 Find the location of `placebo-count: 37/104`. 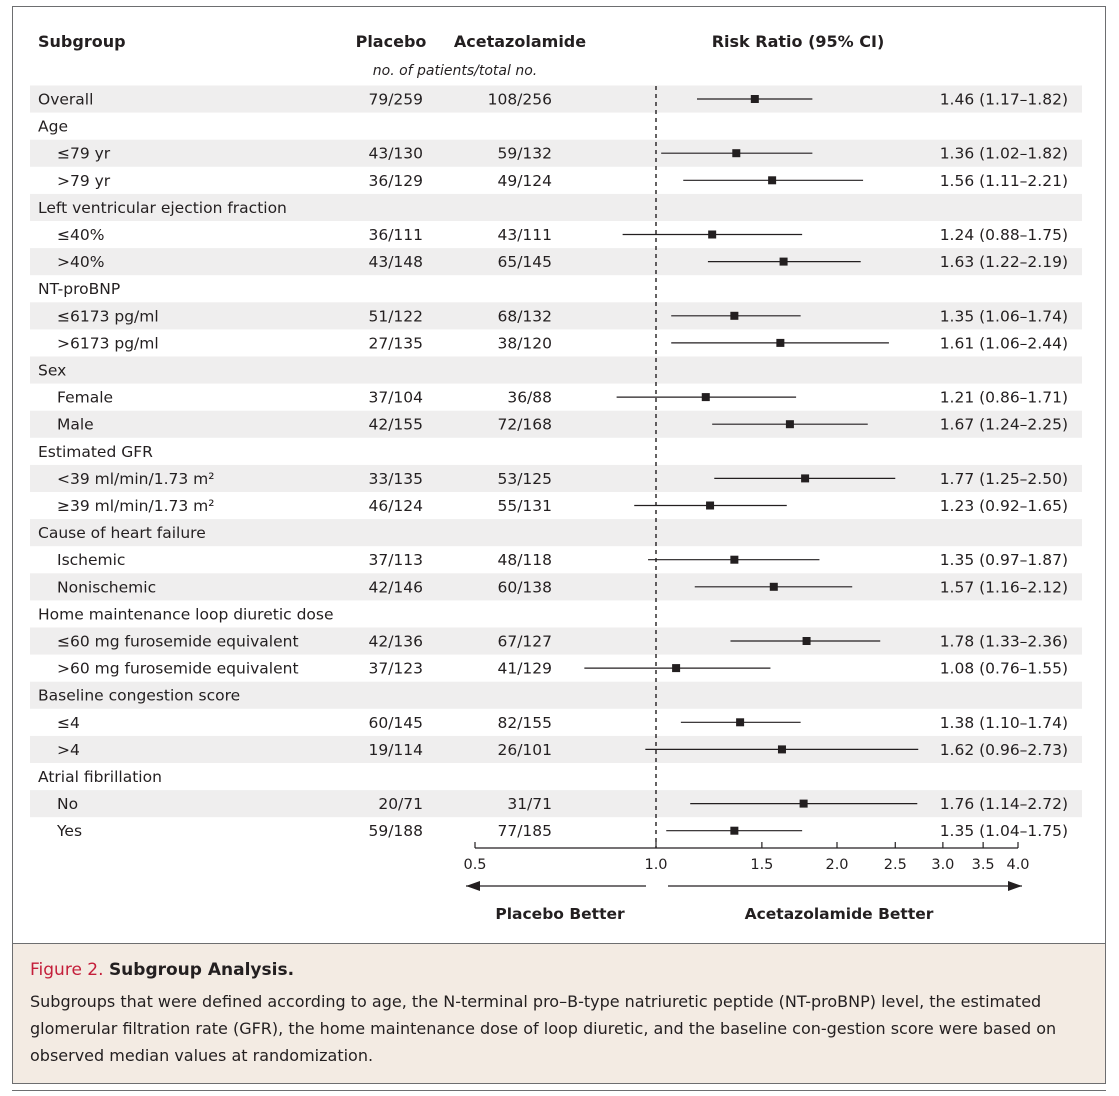

placebo-count: 37/104 is located at coordinates (395, 398).